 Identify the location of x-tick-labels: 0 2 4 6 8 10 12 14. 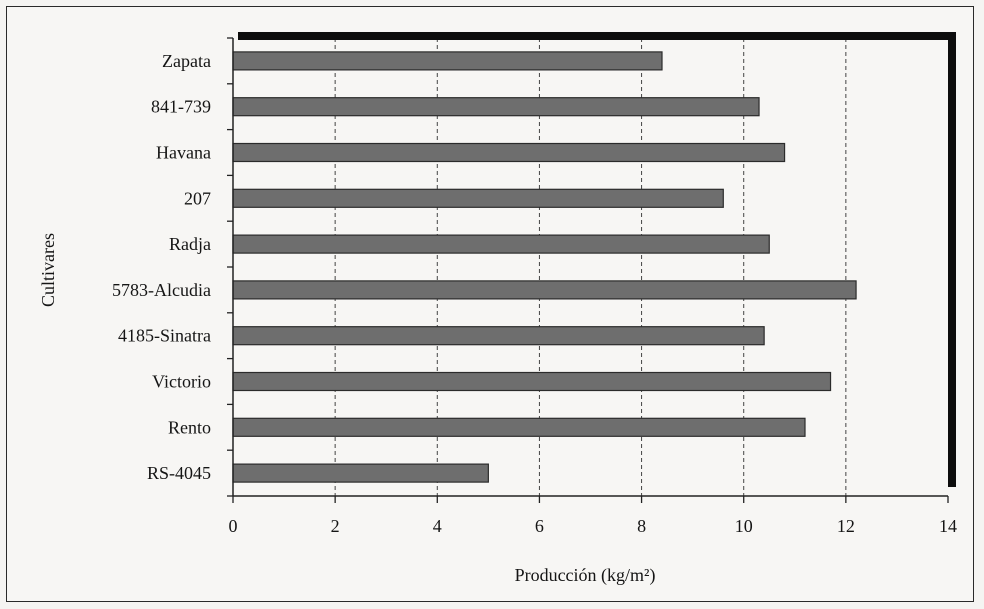
(593, 526).